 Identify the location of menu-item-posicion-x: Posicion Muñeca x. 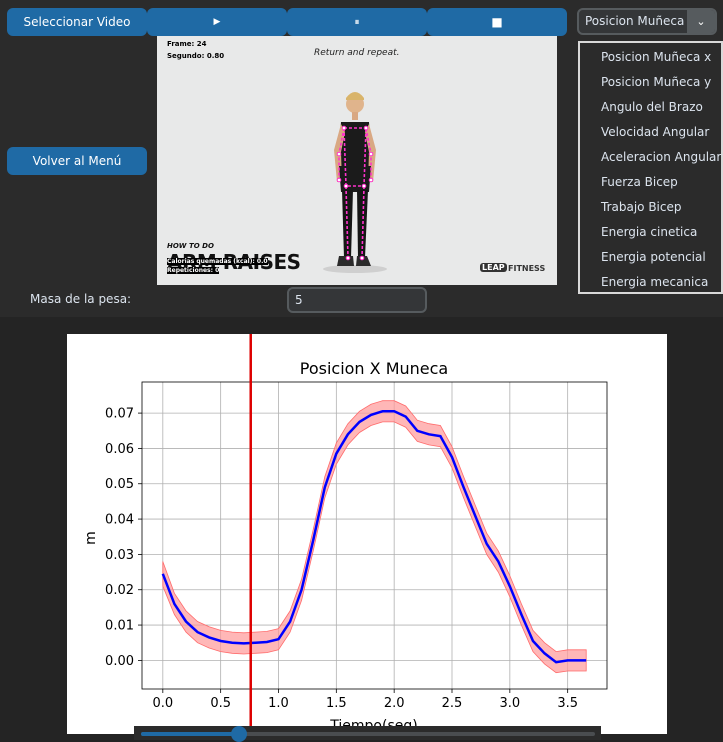
(656, 57).